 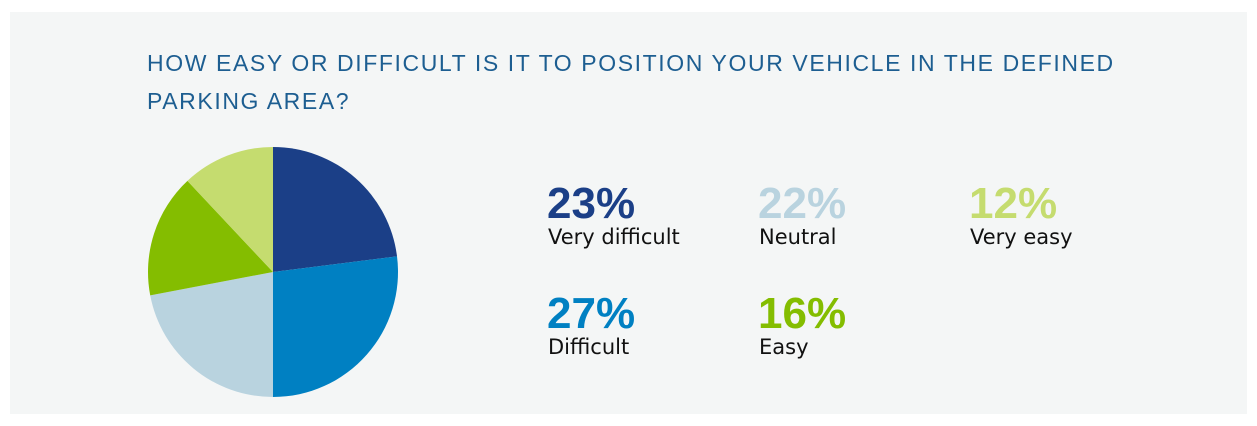 I want to click on legend-value: 22%, so click(x=802, y=203).